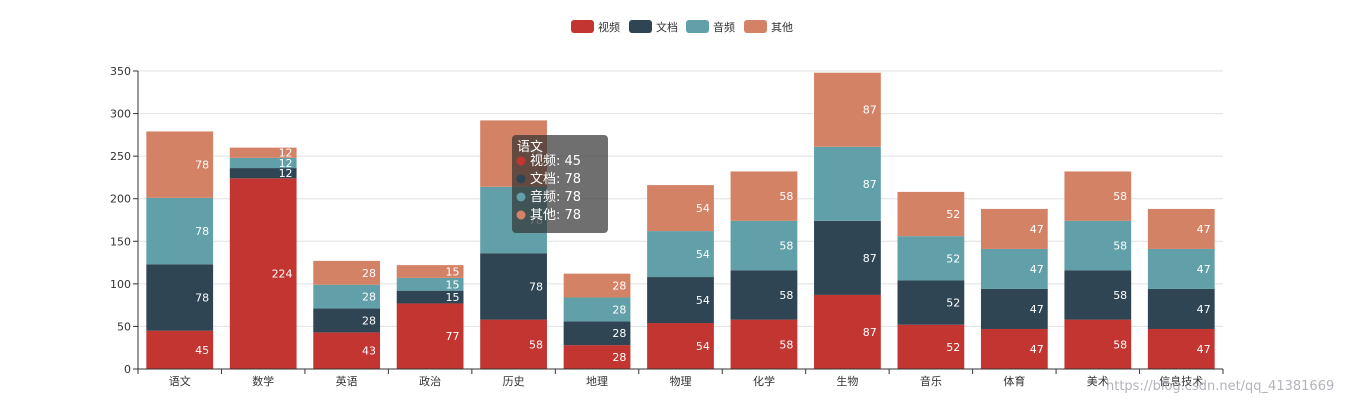 The image size is (1351, 403). What do you see at coordinates (127, 369) in the screenshot?
I see `y-tick-label: 0` at bounding box center [127, 369].